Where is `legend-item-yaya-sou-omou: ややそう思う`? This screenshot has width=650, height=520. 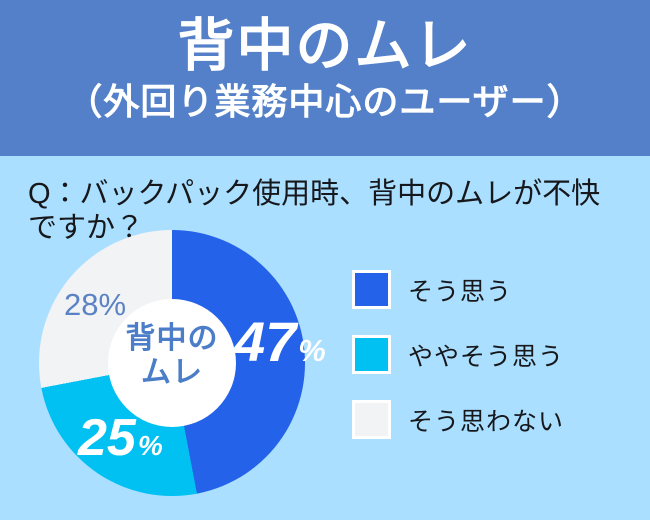 legend-item-yaya-sou-omou: ややそう思う is located at coordinates (458, 354).